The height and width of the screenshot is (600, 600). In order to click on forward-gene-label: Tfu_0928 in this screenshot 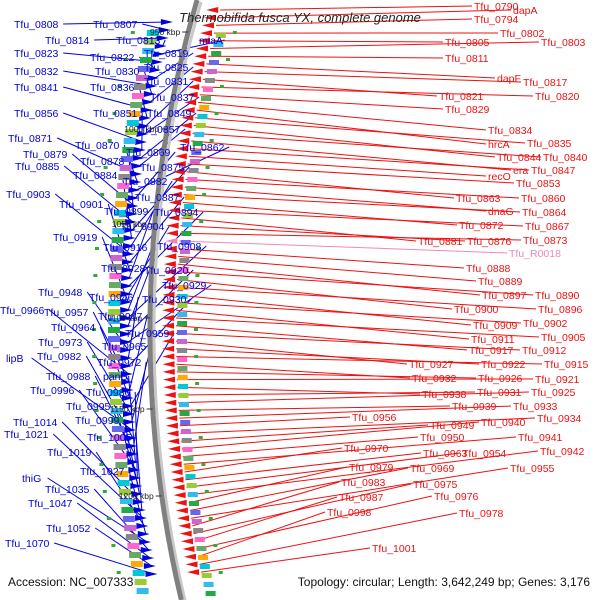, I will do `click(123, 269)`.